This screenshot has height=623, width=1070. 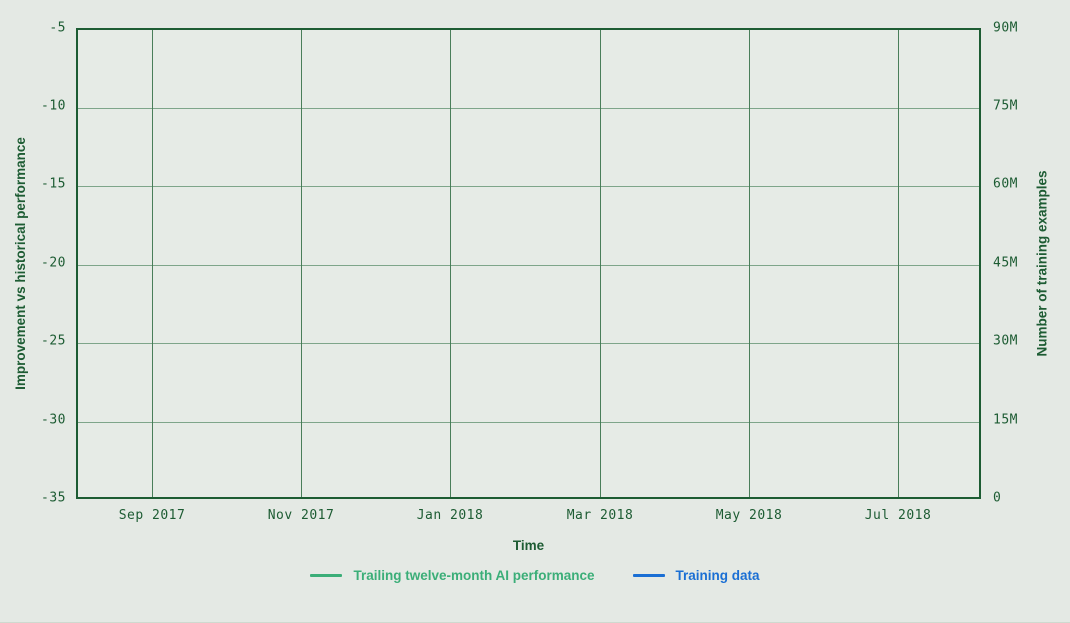 I want to click on y-tick-label-right: 75M, so click(x=1005, y=106).